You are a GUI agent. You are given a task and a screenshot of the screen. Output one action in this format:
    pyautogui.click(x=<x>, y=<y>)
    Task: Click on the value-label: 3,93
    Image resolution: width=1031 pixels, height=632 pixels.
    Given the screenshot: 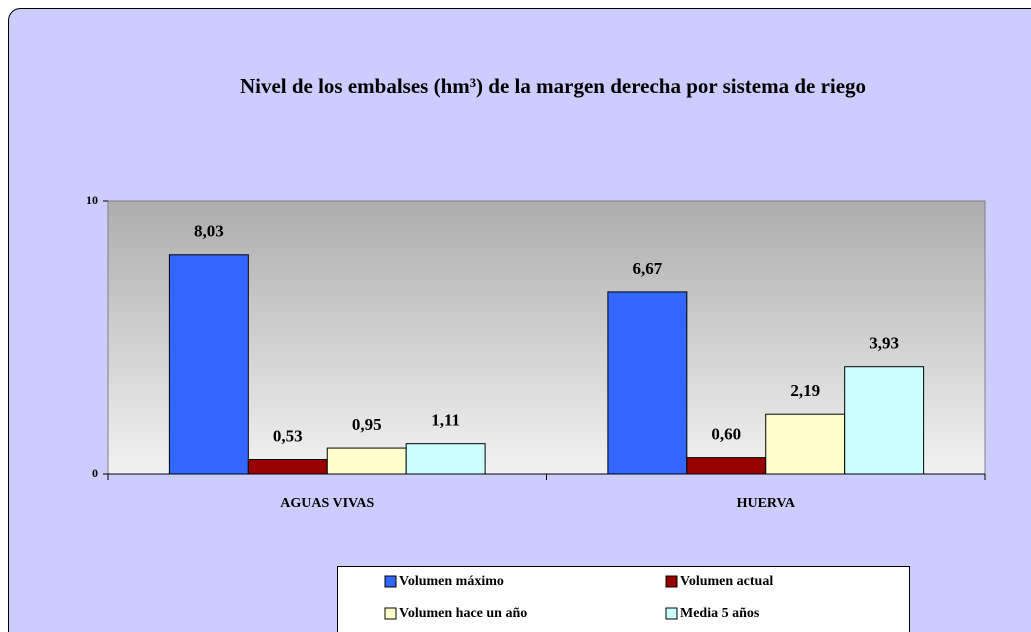 What is the action you would take?
    pyautogui.click(x=884, y=343)
    